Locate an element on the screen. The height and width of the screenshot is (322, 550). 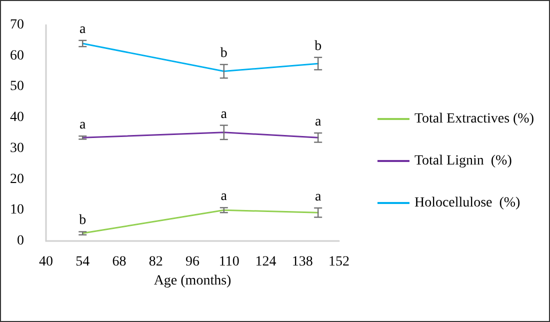
y-tick-label: 40 is located at coordinates (17, 118).